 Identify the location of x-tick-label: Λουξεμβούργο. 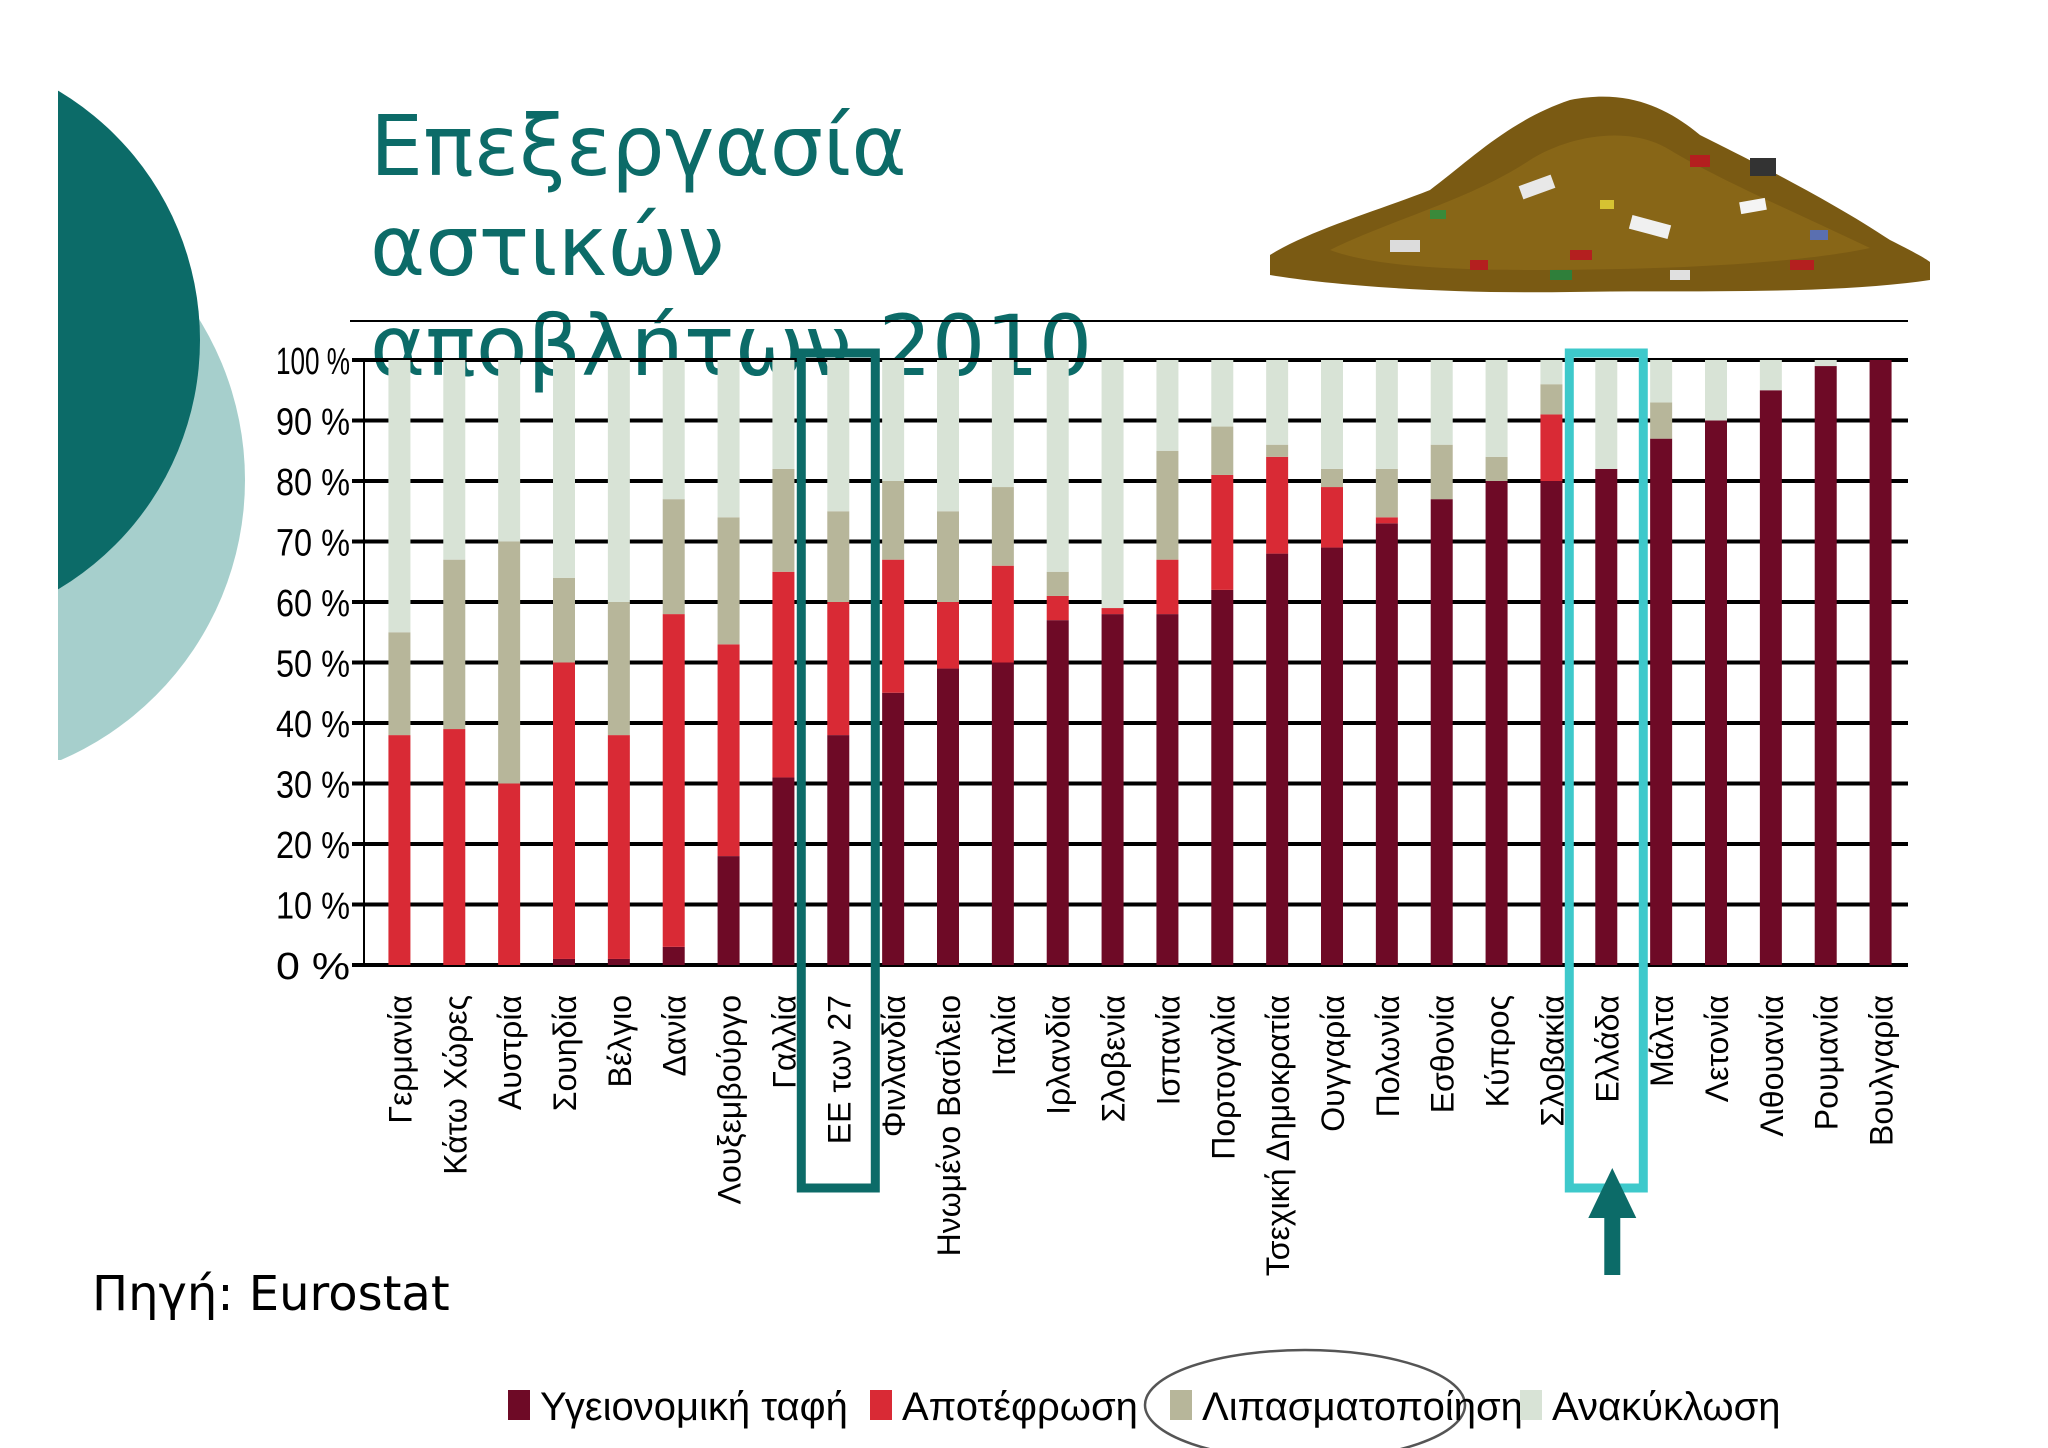
(730, 1099).